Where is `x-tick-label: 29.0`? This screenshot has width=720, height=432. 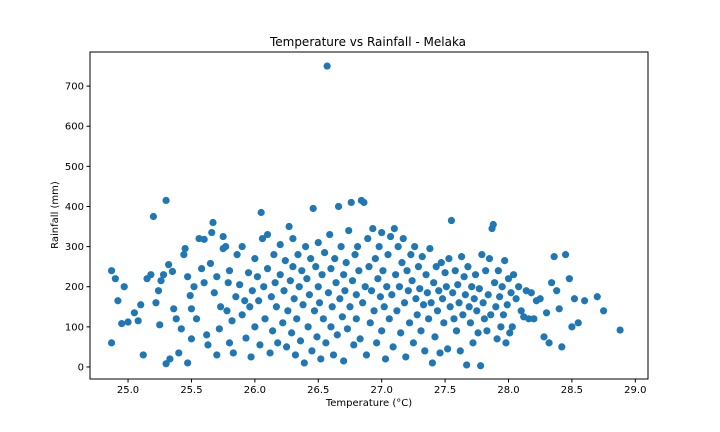
x-tick-label: 29.0 is located at coordinates (635, 390).